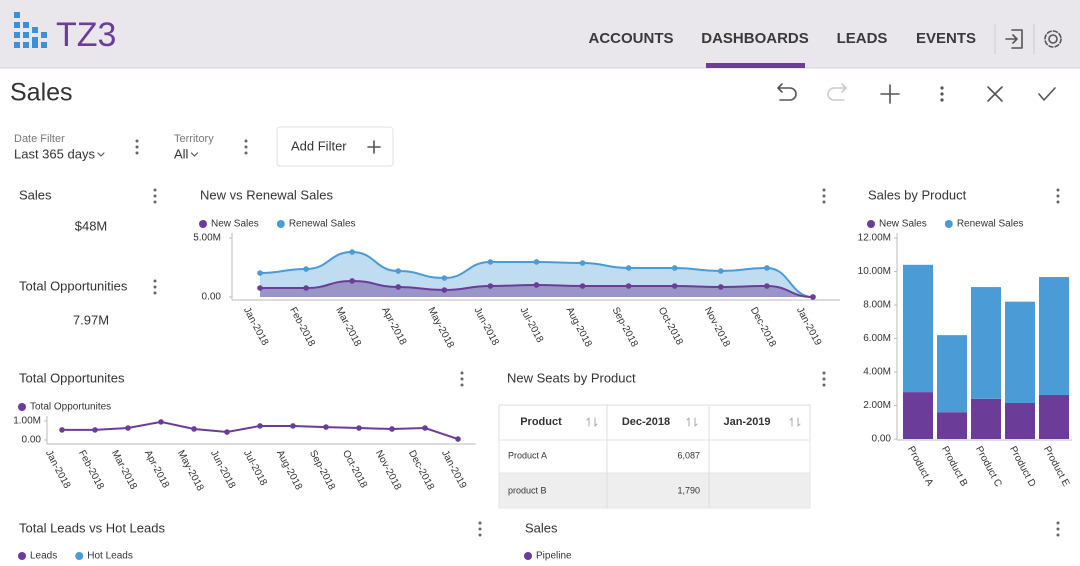 The image size is (1080, 566). Describe the element at coordinates (787, 92) in the screenshot. I see `undo-icon` at that location.